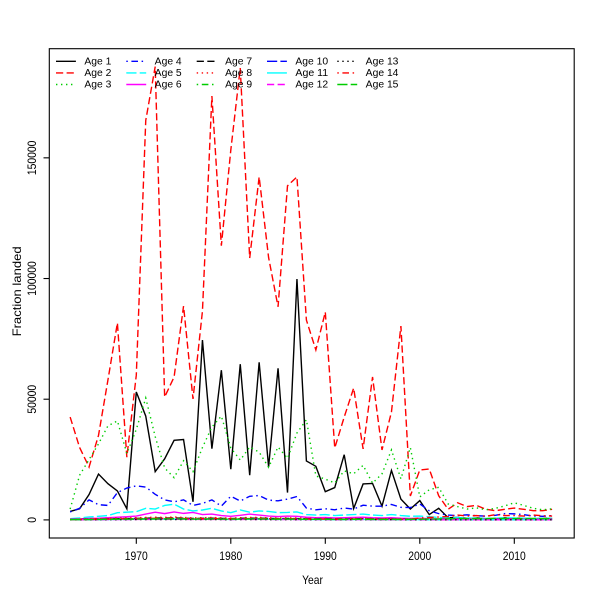  Describe the element at coordinates (32, 157) in the screenshot. I see `svg-text: 150000` at that location.